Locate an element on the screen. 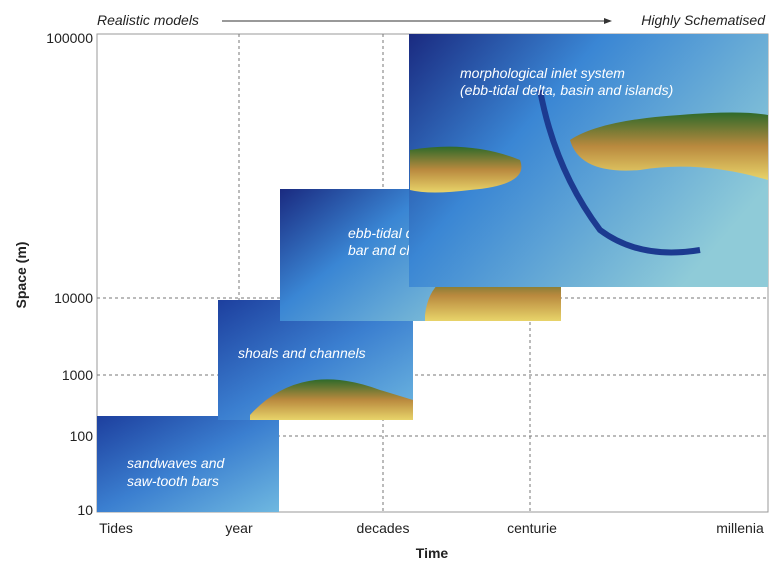 This screenshot has width=771, height=566. panel-label: saw-tooth bars is located at coordinates (173, 481).